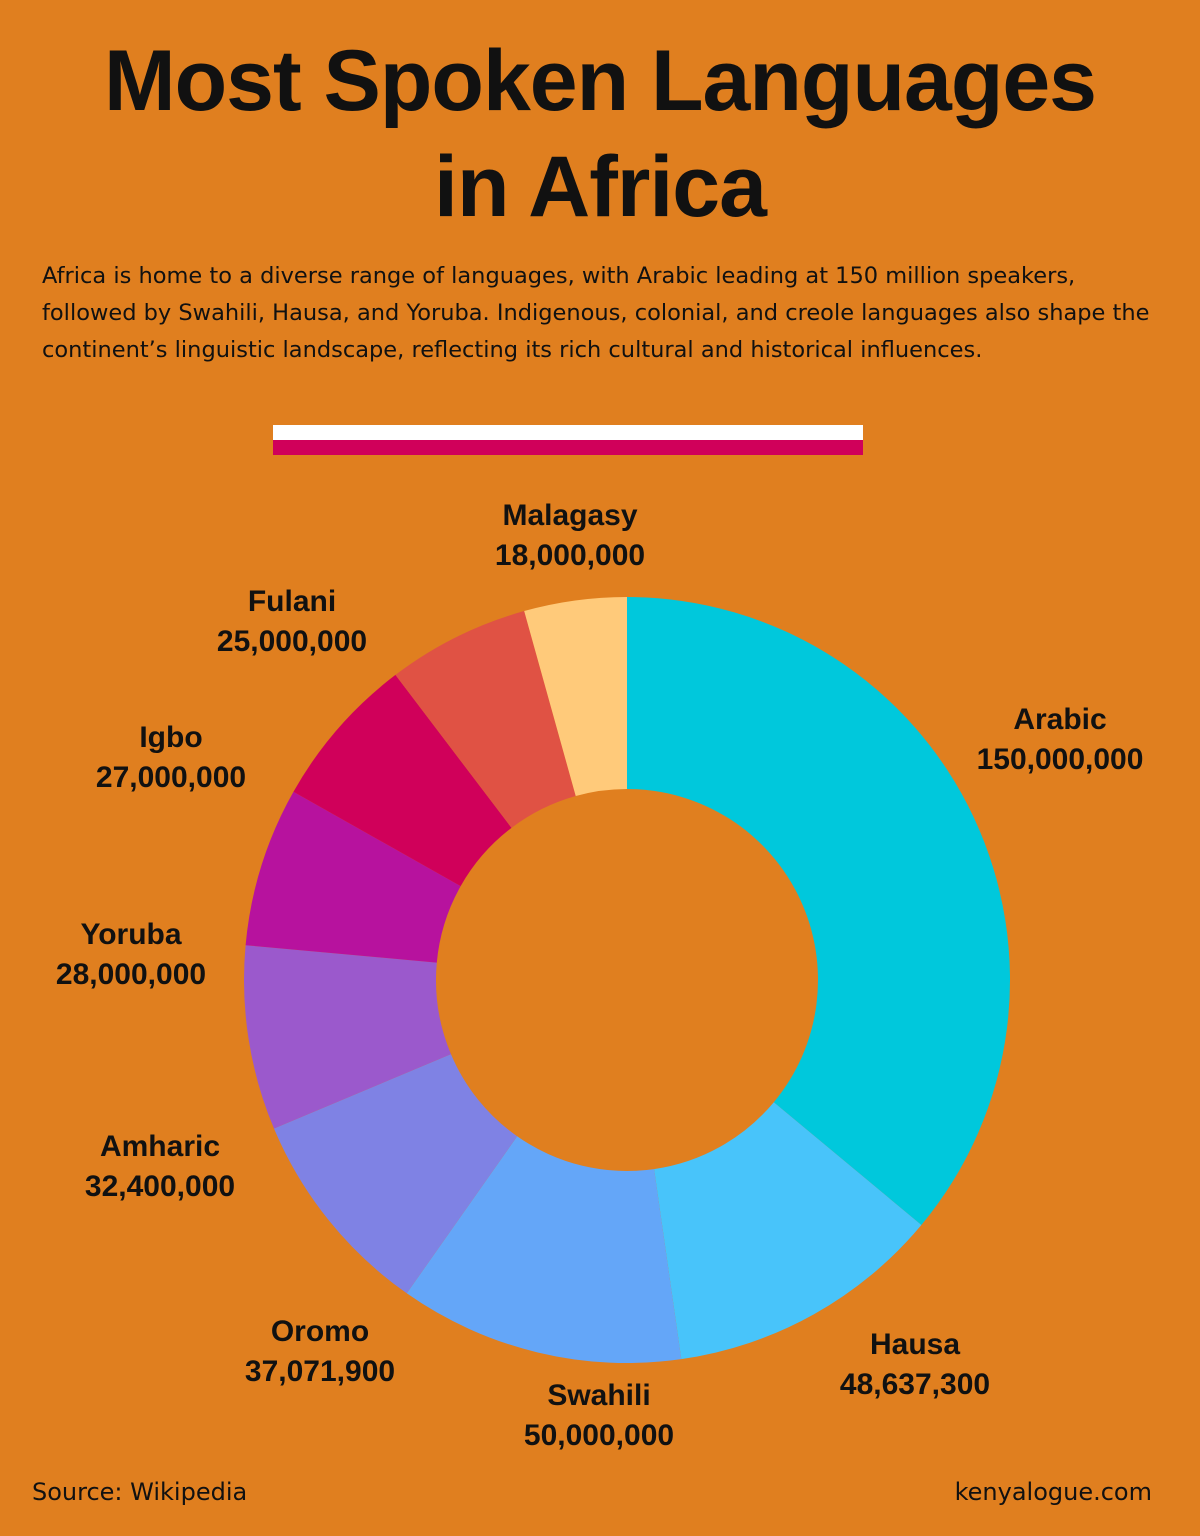 The image size is (1200, 1536). I want to click on label-name: Swahili, so click(599, 1395).